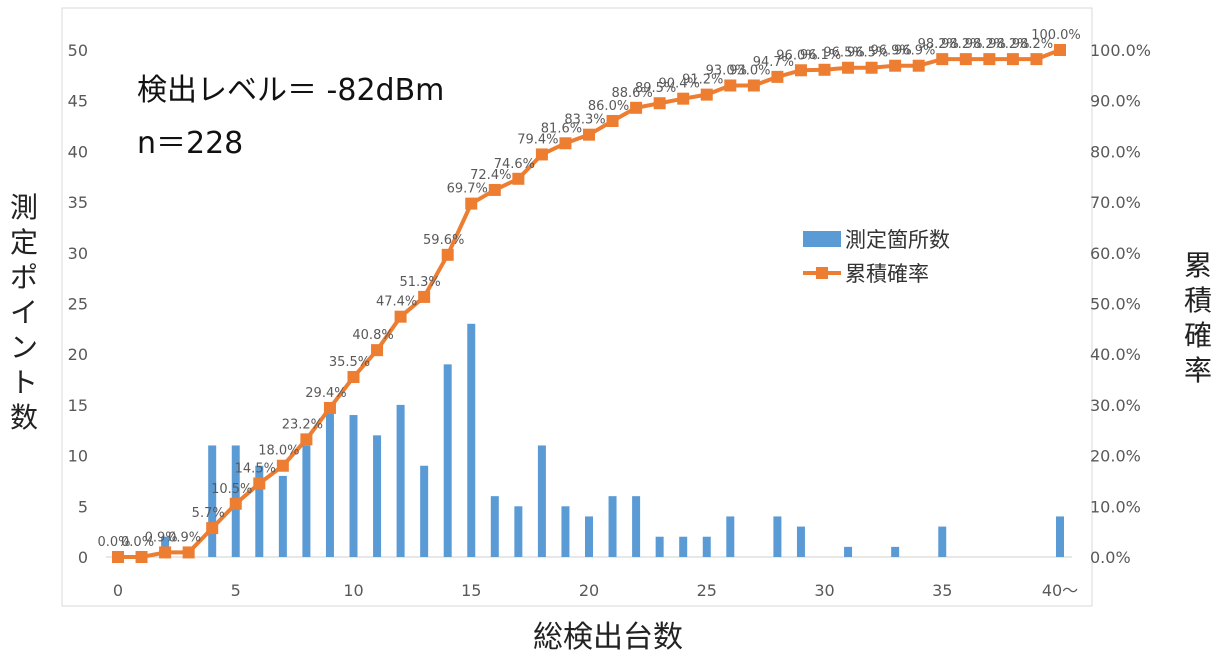 The image size is (1216, 667). Describe the element at coordinates (942, 590) in the screenshot. I see `x-tick-label: 35` at that location.